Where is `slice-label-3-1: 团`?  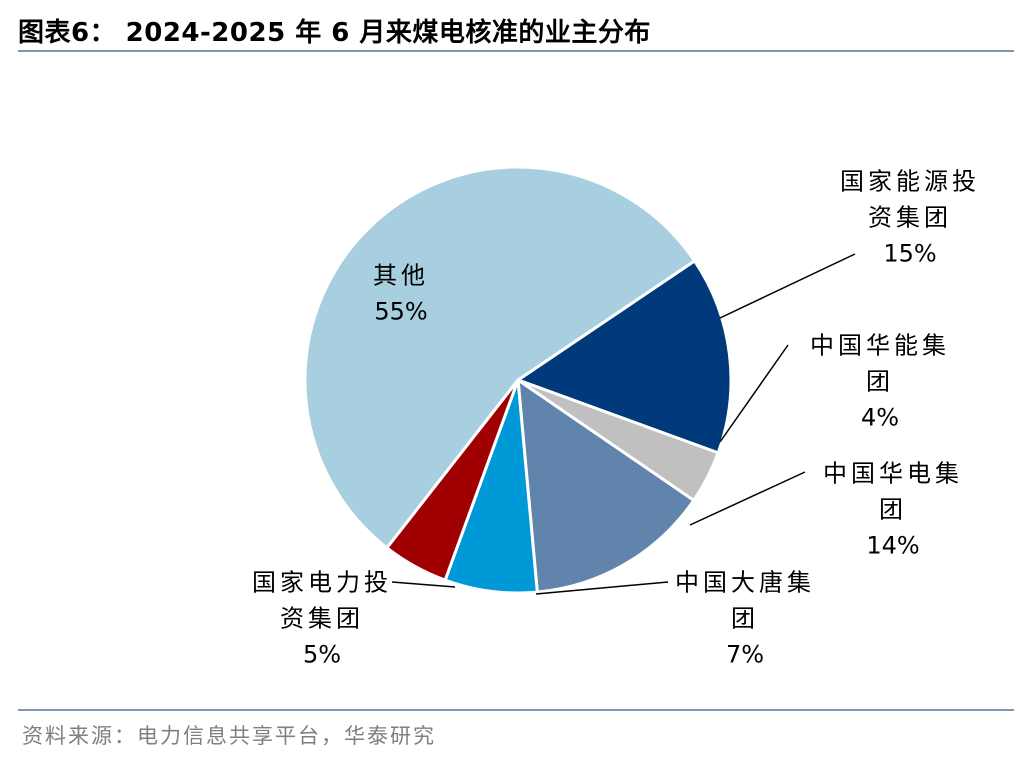 slice-label-3-1: 团 is located at coordinates (745, 619).